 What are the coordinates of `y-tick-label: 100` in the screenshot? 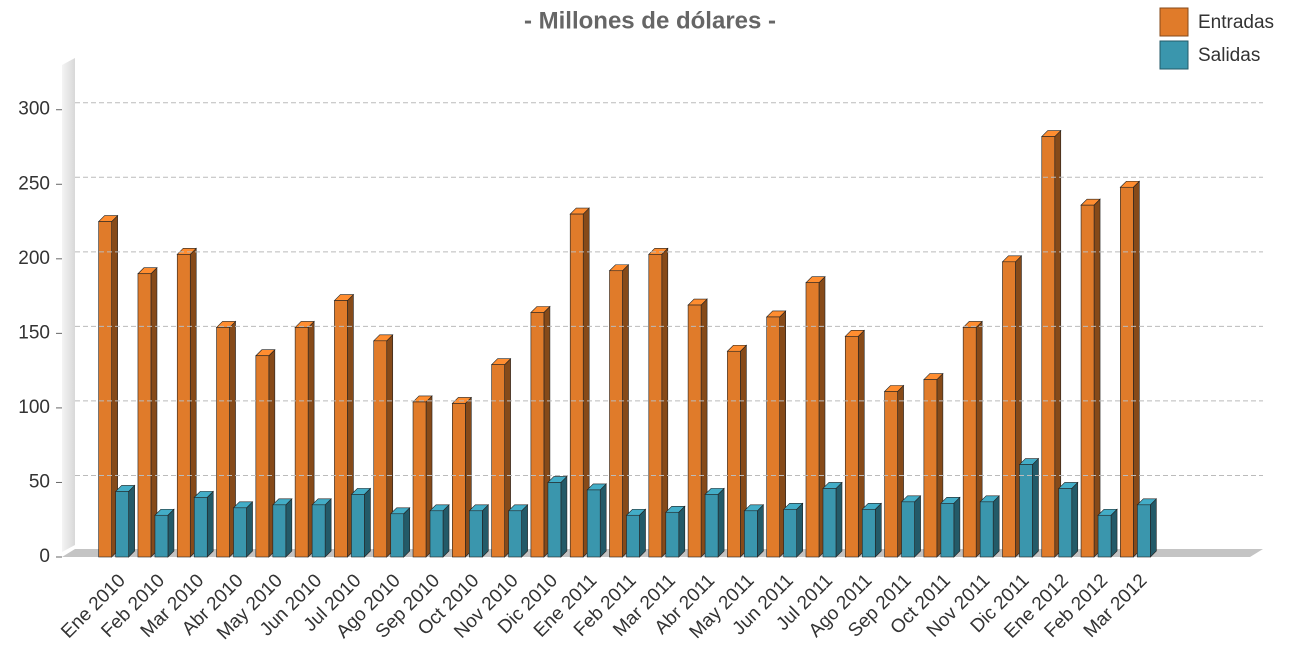 It's located at (34, 407).